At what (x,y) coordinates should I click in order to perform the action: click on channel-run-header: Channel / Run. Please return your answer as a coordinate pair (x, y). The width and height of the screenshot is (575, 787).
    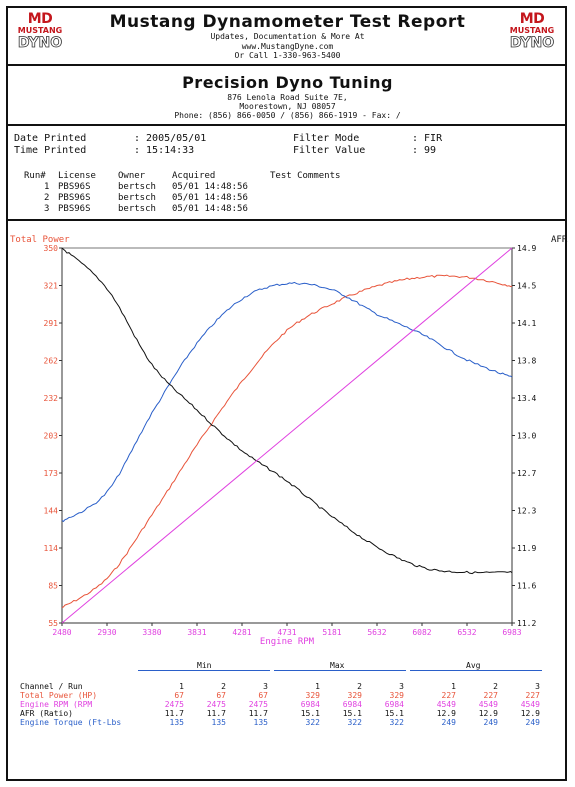
    Looking at the image, I should click on (51, 686).